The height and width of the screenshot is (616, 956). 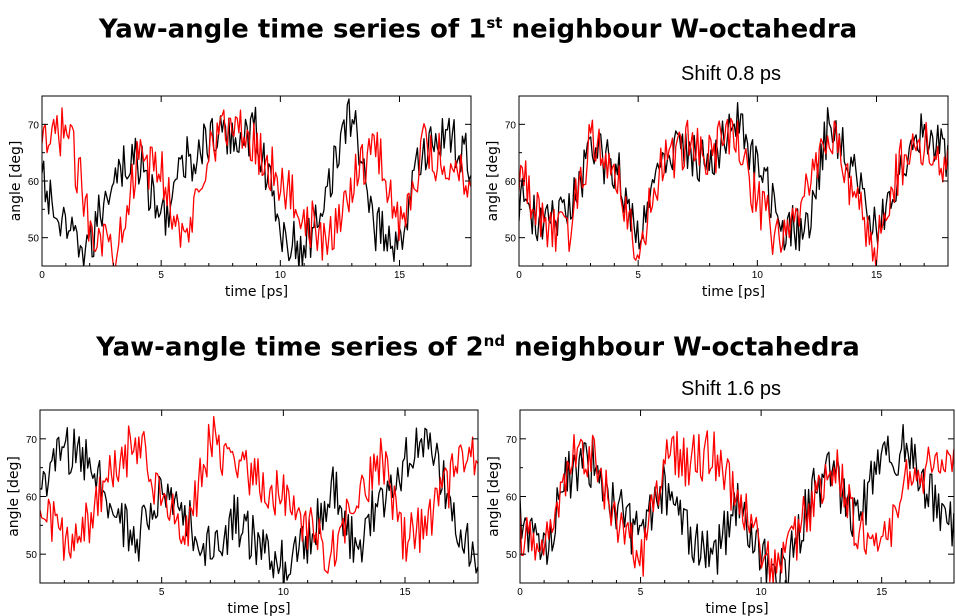 I want to click on shift-label-second: Shift 1.6 ps, so click(x=731, y=389).